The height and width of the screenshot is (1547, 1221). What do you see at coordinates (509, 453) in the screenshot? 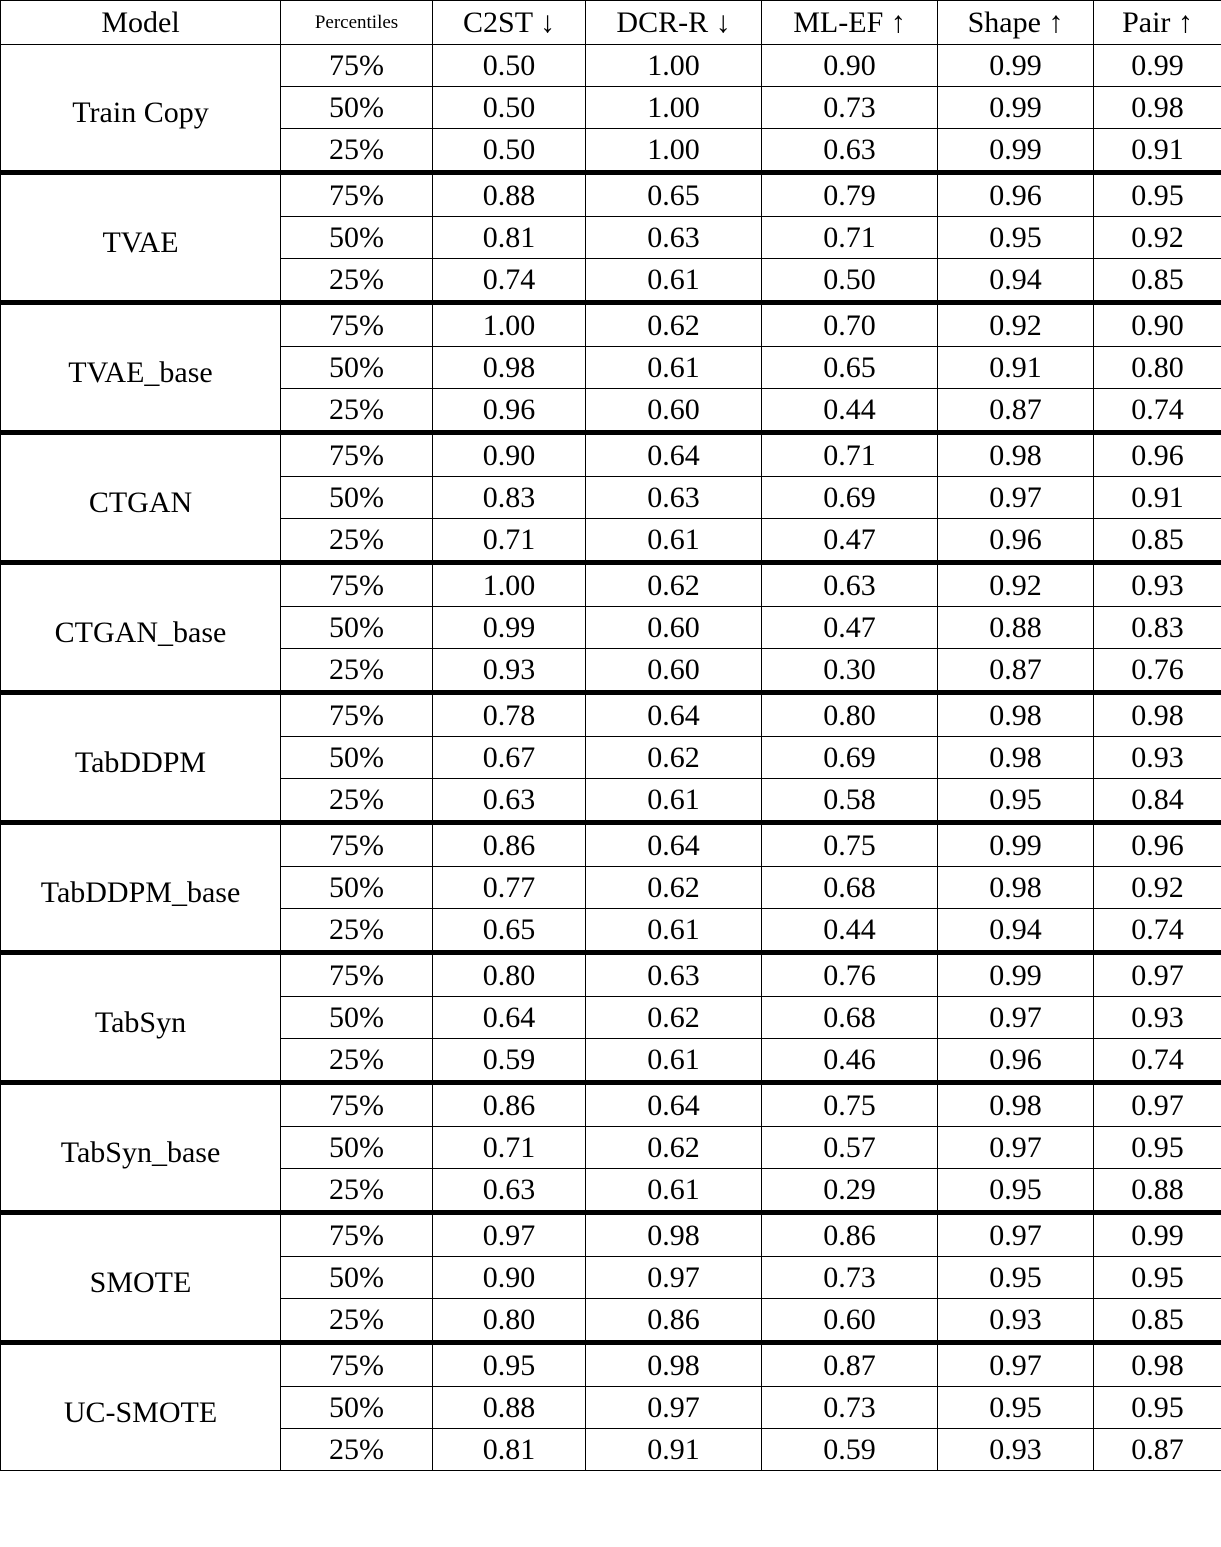
I see `c2st-cell: 0.90` at bounding box center [509, 453].